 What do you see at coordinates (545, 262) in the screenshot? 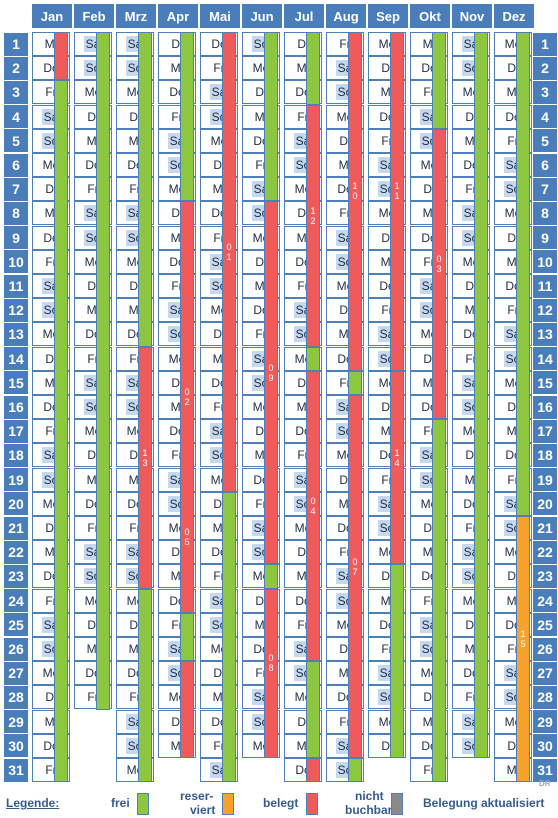
I see `row-number-right-10: 10` at bounding box center [545, 262].